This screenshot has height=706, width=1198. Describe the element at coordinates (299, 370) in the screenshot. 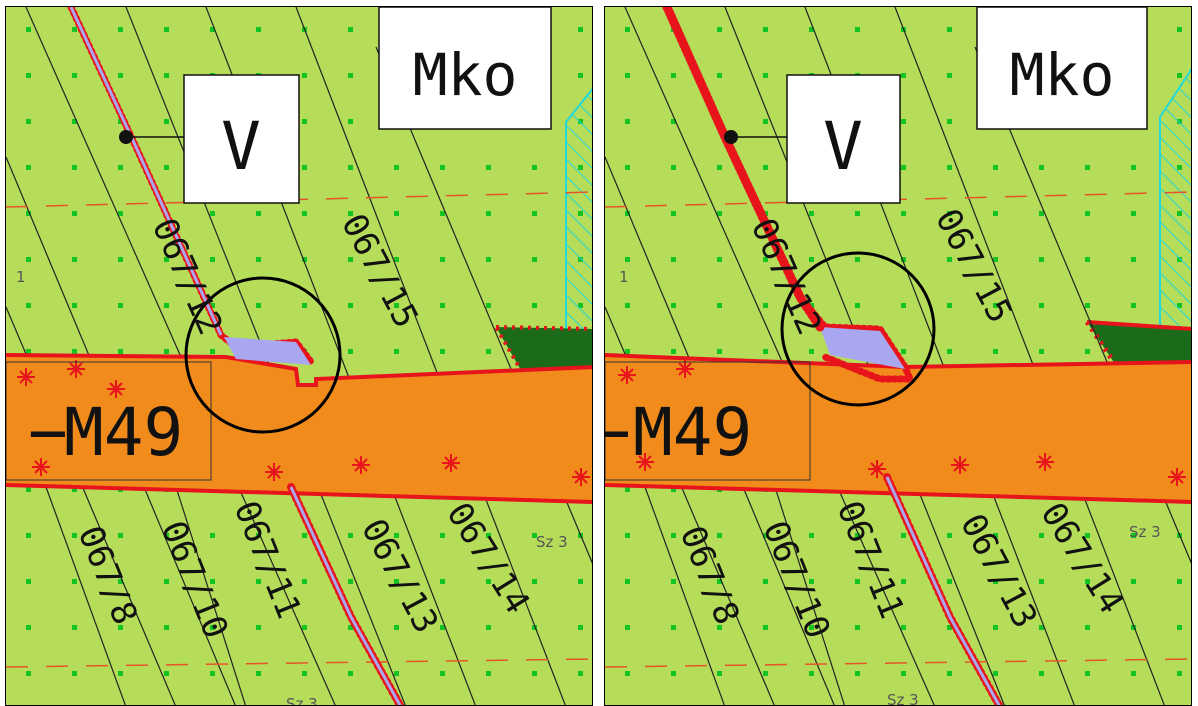

I see `road-edge-top` at that location.